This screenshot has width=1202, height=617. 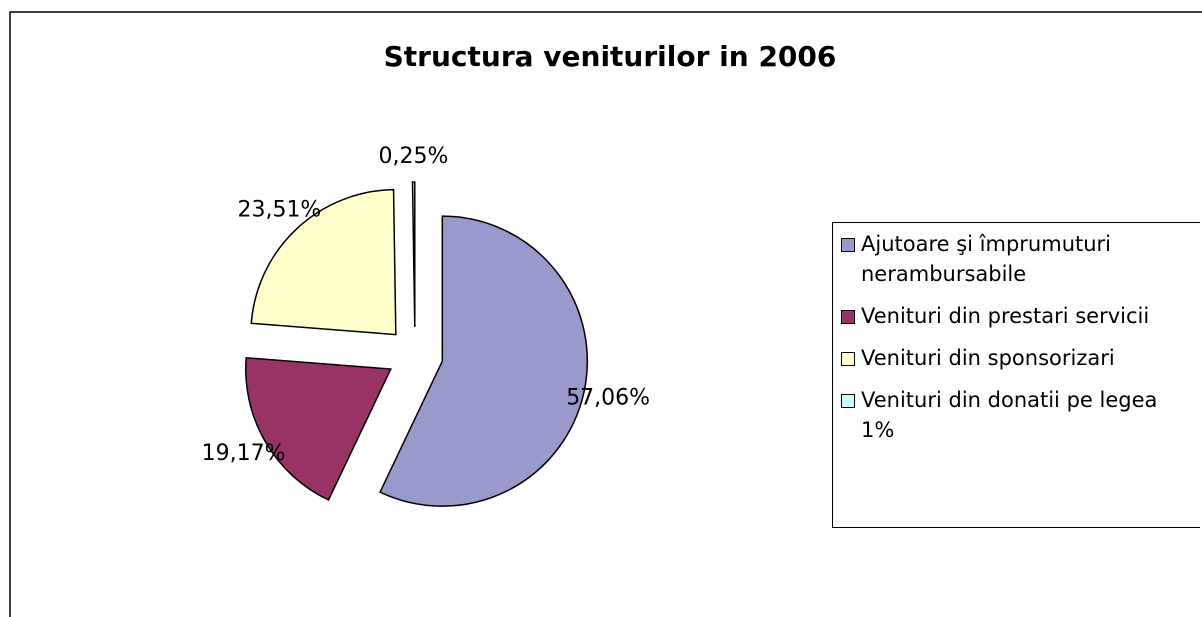 I want to click on legend-label: Venituri din prestari servicii, so click(x=1005, y=316).